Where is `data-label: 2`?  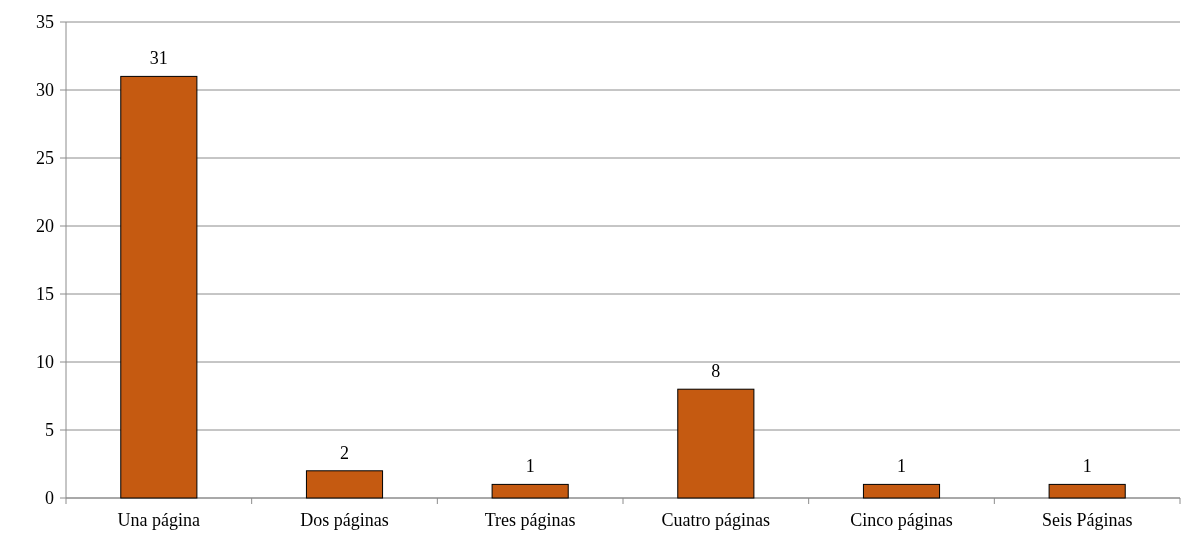
data-label: 2 is located at coordinates (344, 452).